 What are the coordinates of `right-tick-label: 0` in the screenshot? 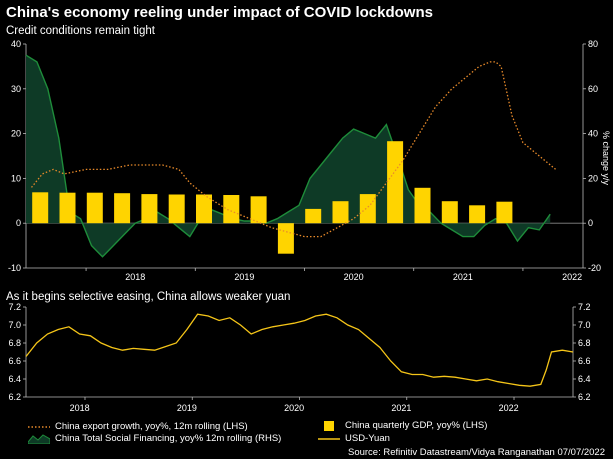 It's located at (590, 223).